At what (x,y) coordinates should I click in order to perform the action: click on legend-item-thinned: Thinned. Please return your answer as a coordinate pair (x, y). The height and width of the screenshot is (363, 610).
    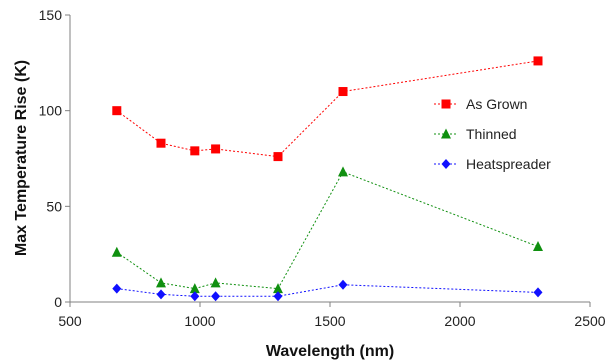
    Looking at the image, I should click on (475, 134).